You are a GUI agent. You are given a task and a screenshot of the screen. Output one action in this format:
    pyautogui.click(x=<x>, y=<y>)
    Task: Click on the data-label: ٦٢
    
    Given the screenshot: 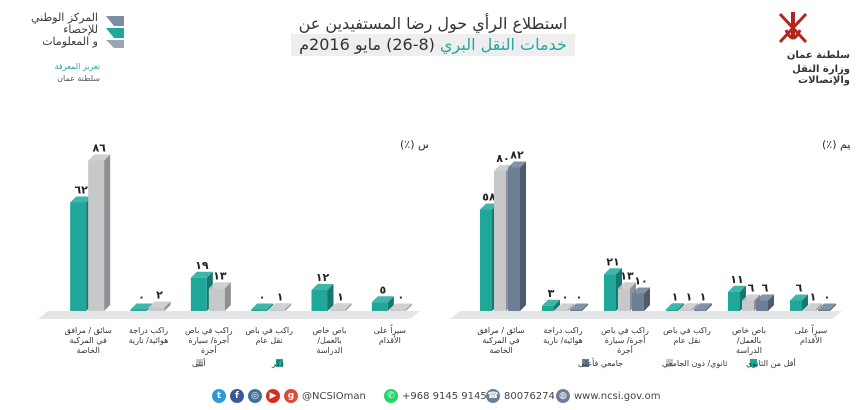 What is the action you would take?
    pyautogui.click(x=81, y=190)
    